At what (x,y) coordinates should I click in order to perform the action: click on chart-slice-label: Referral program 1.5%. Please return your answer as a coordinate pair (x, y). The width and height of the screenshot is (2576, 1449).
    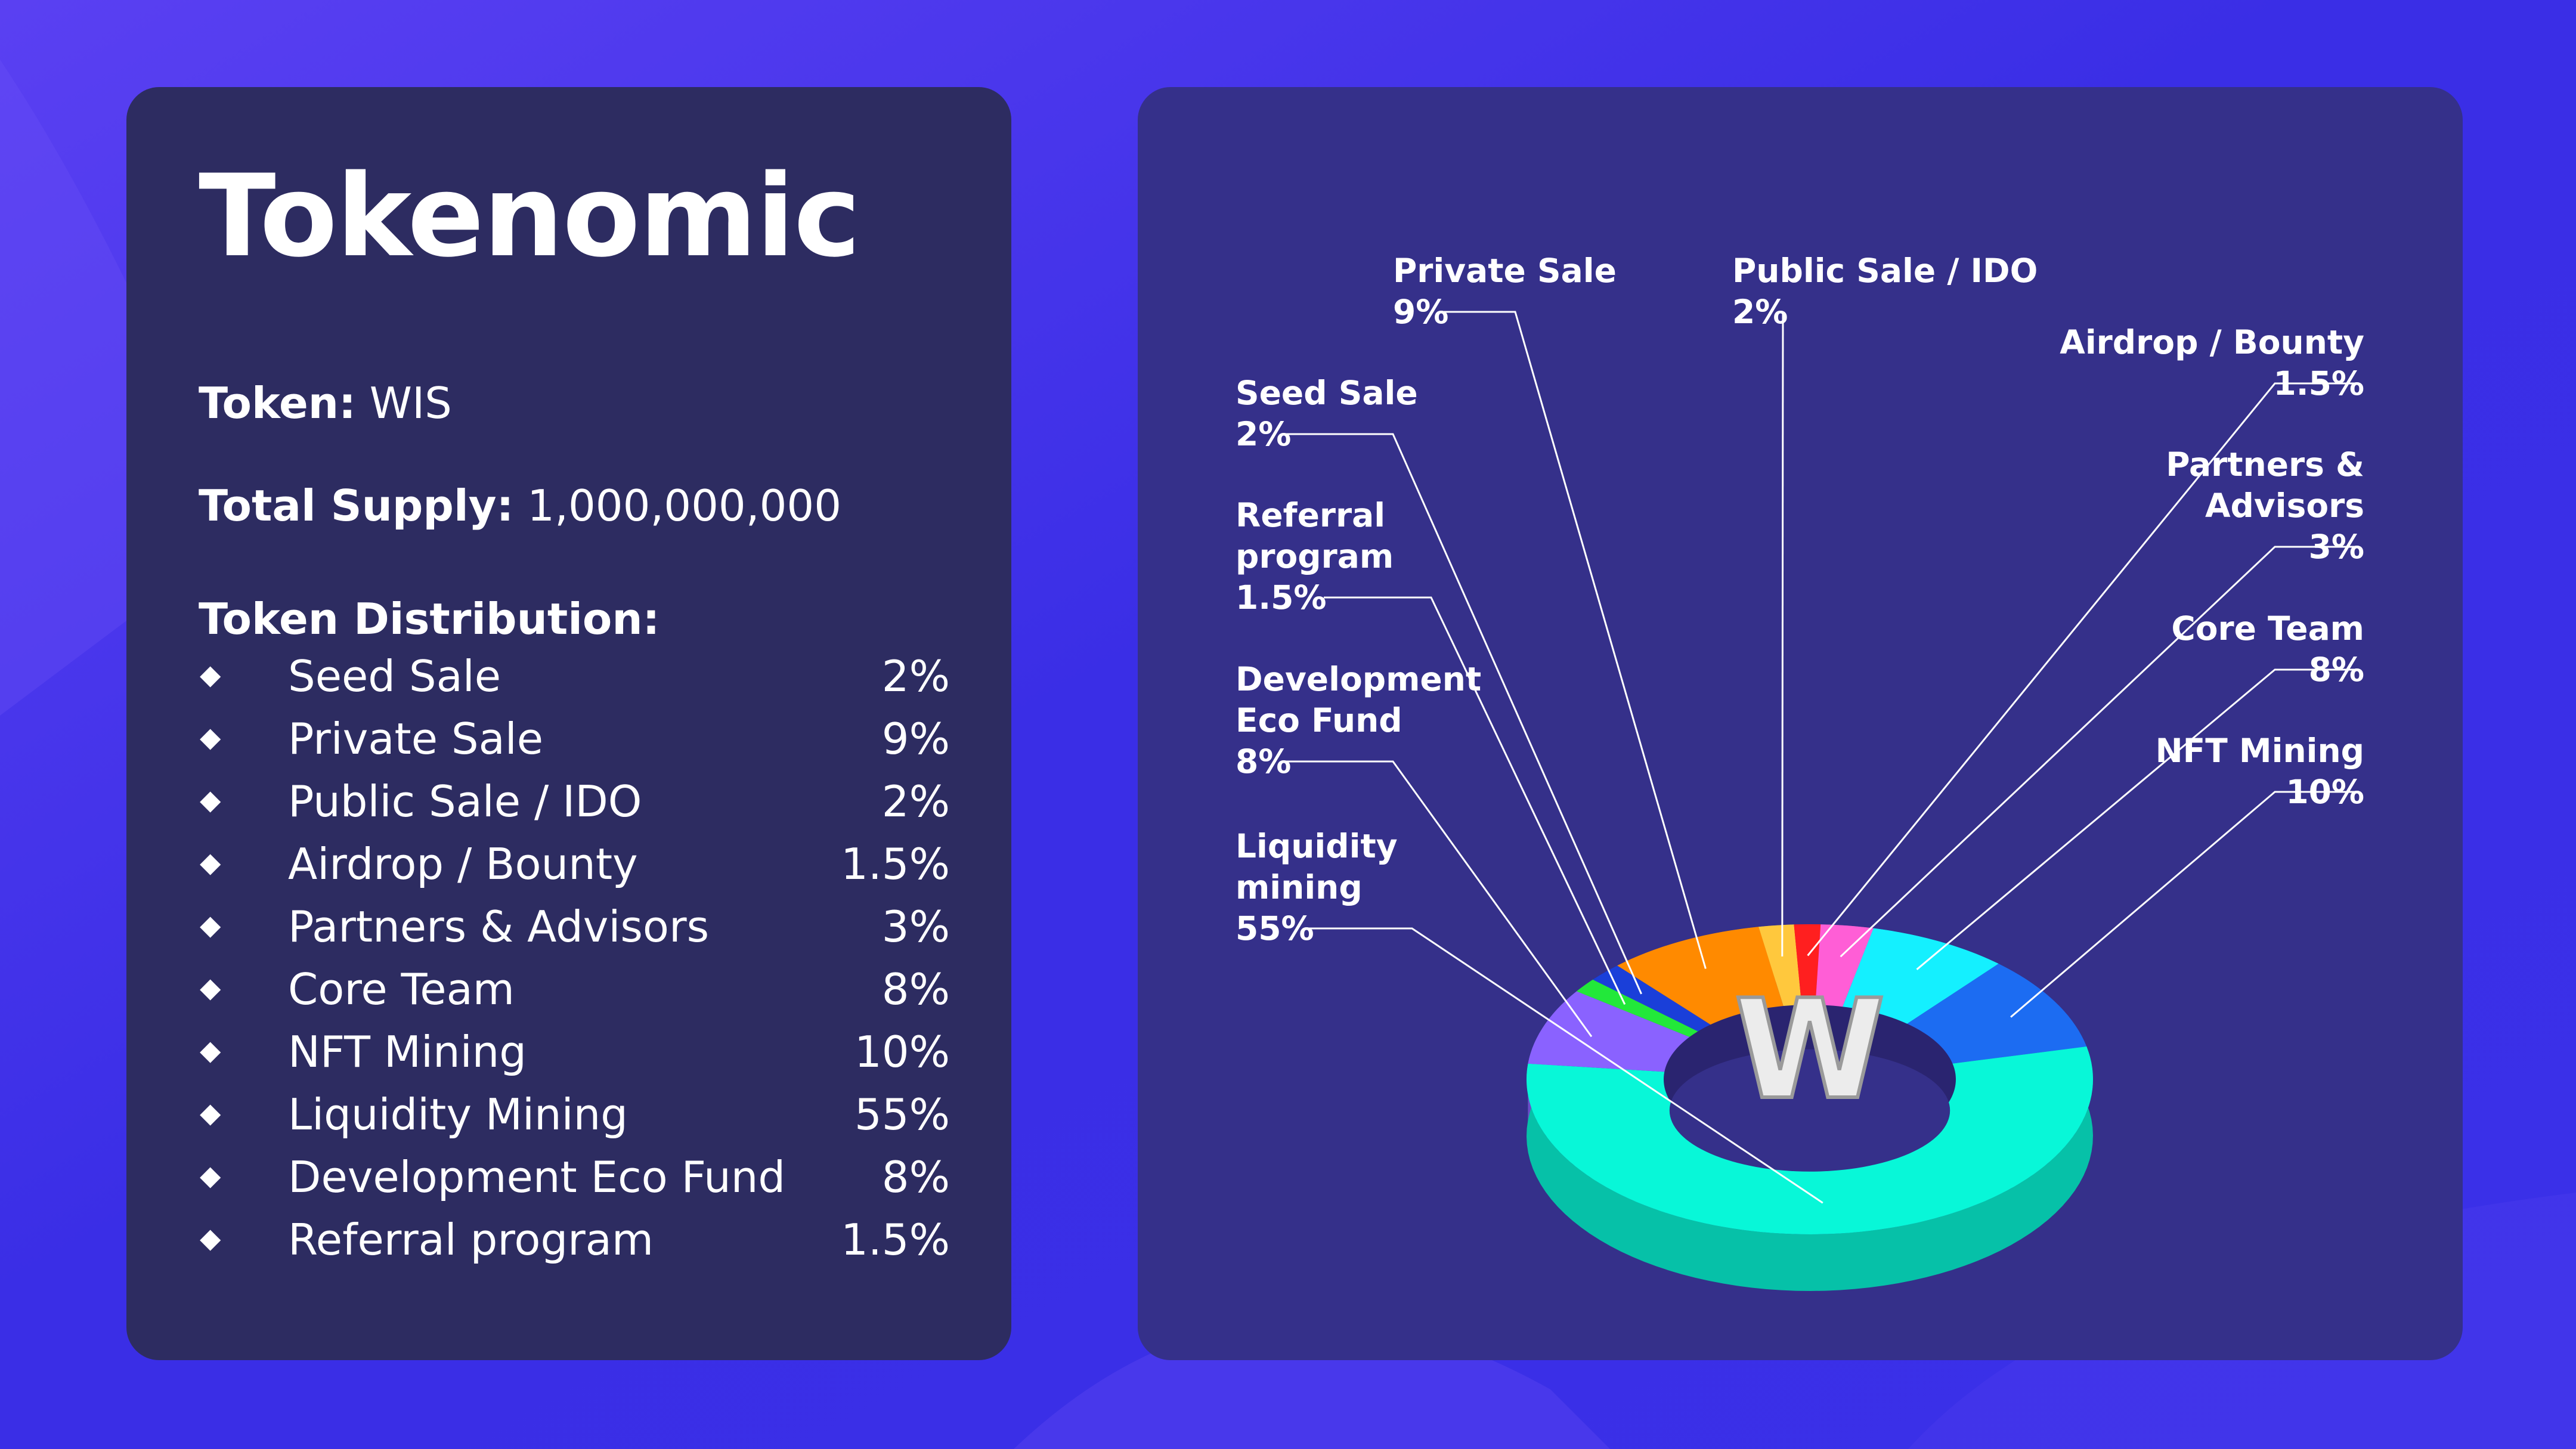
    Looking at the image, I should click on (1315, 556).